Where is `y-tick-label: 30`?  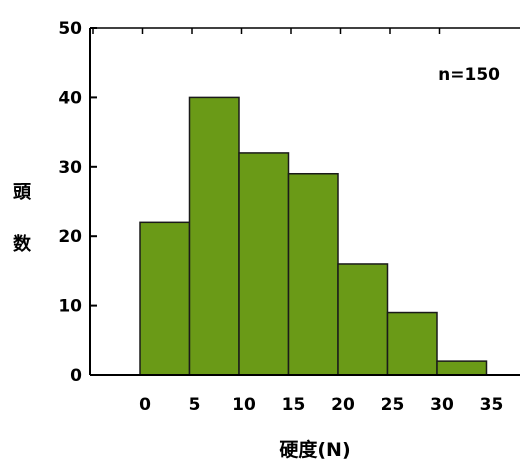
y-tick-label: 30 is located at coordinates (70, 168).